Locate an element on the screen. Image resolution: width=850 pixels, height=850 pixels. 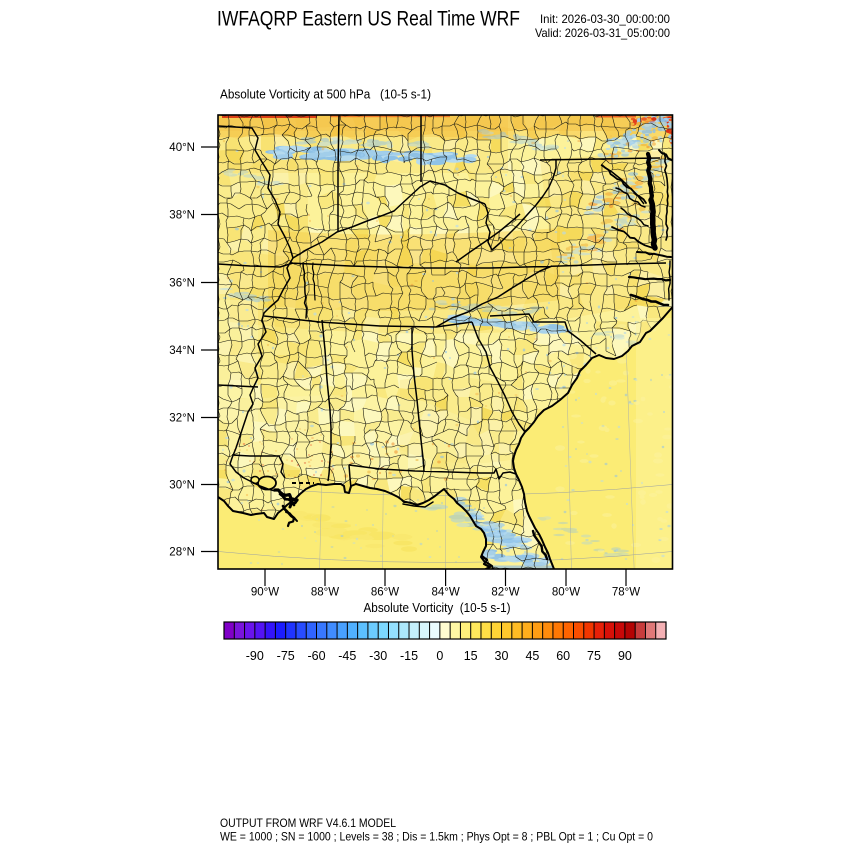
svg-text: 45 is located at coordinates (532, 656).